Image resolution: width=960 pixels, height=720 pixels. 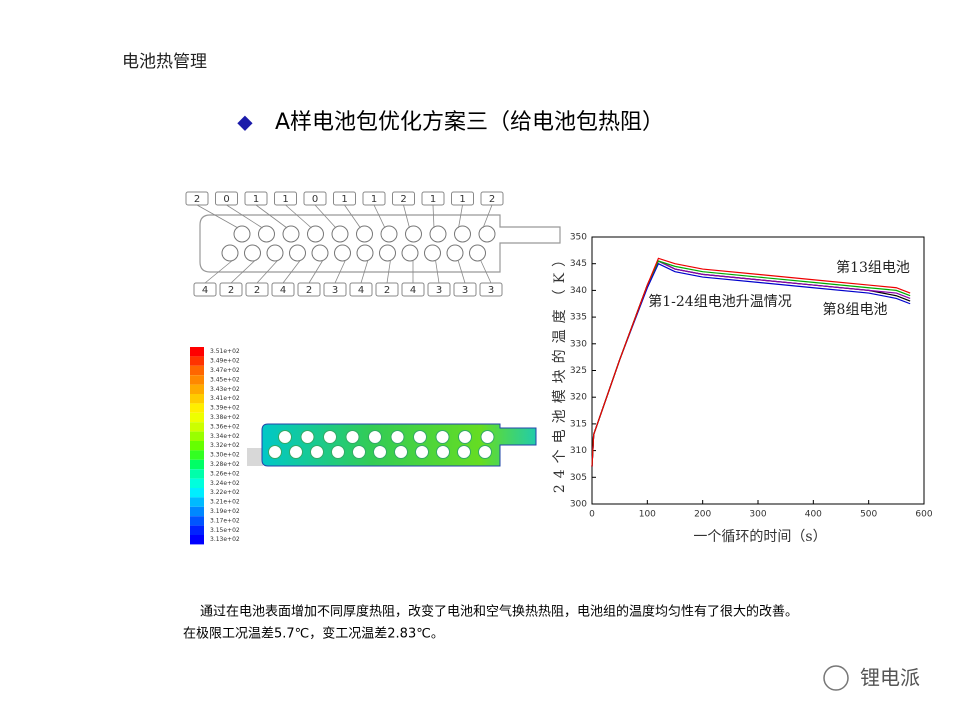 I want to click on legend-label: 3.13e+02, so click(x=225, y=539).